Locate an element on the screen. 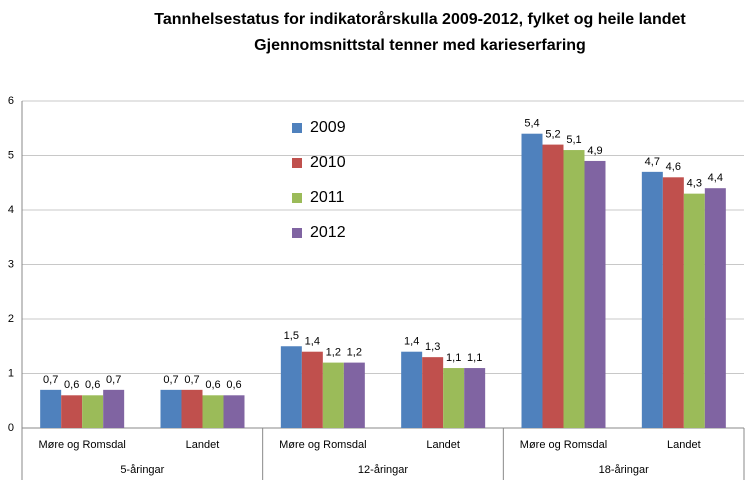 The height and width of the screenshot is (488, 754). y-tick-label: 4 is located at coordinates (11, 210).